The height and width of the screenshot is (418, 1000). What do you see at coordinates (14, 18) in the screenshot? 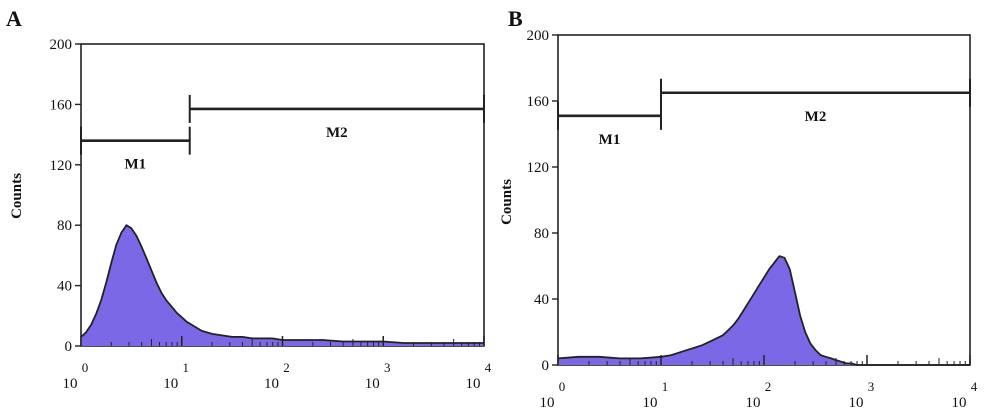
I see `panel-label-a: A` at bounding box center [14, 18].